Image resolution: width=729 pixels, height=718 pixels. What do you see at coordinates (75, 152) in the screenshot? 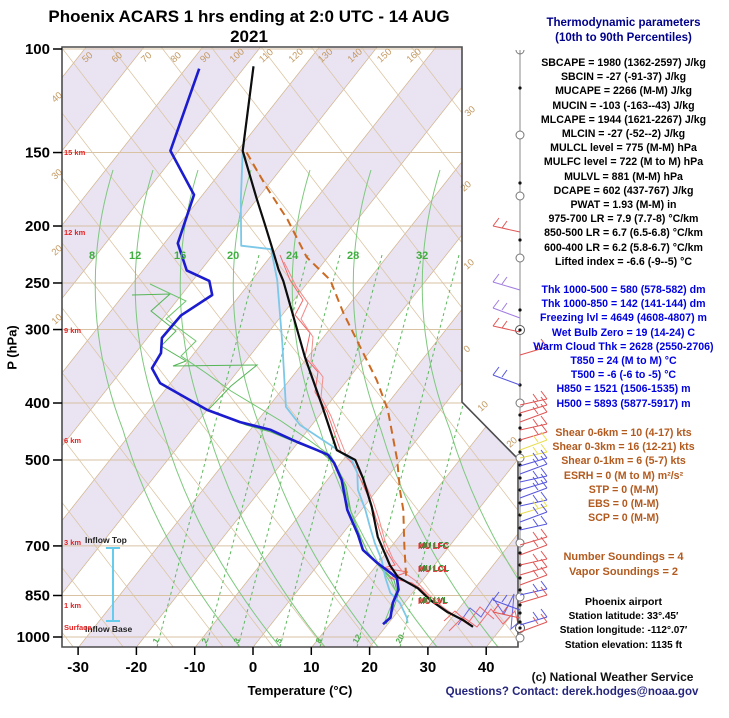
I see `svg-text: 15 km` at bounding box center [75, 152].